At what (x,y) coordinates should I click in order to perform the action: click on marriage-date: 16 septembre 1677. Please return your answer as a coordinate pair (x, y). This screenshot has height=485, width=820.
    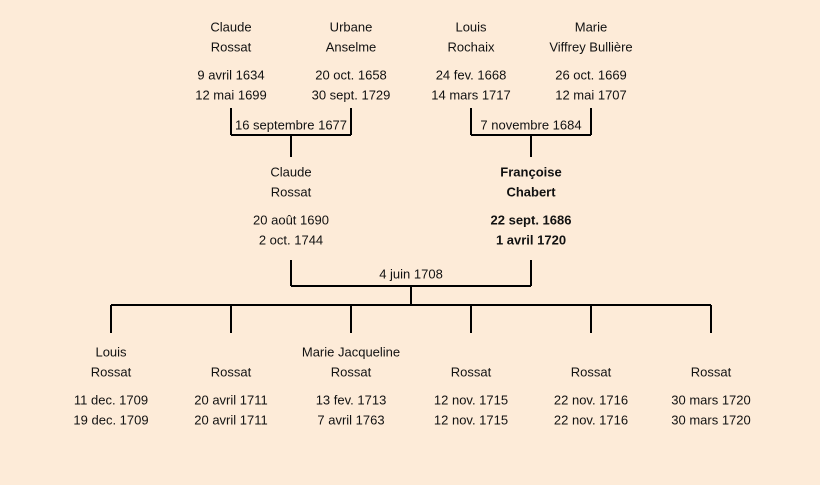
    Looking at the image, I should click on (291, 125).